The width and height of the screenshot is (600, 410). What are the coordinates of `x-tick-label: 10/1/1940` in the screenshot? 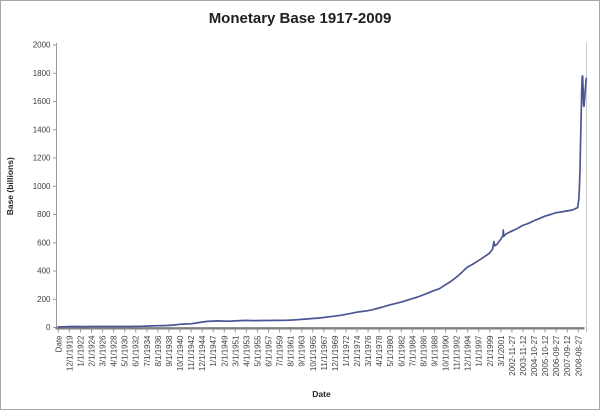 It's located at (180, 353).